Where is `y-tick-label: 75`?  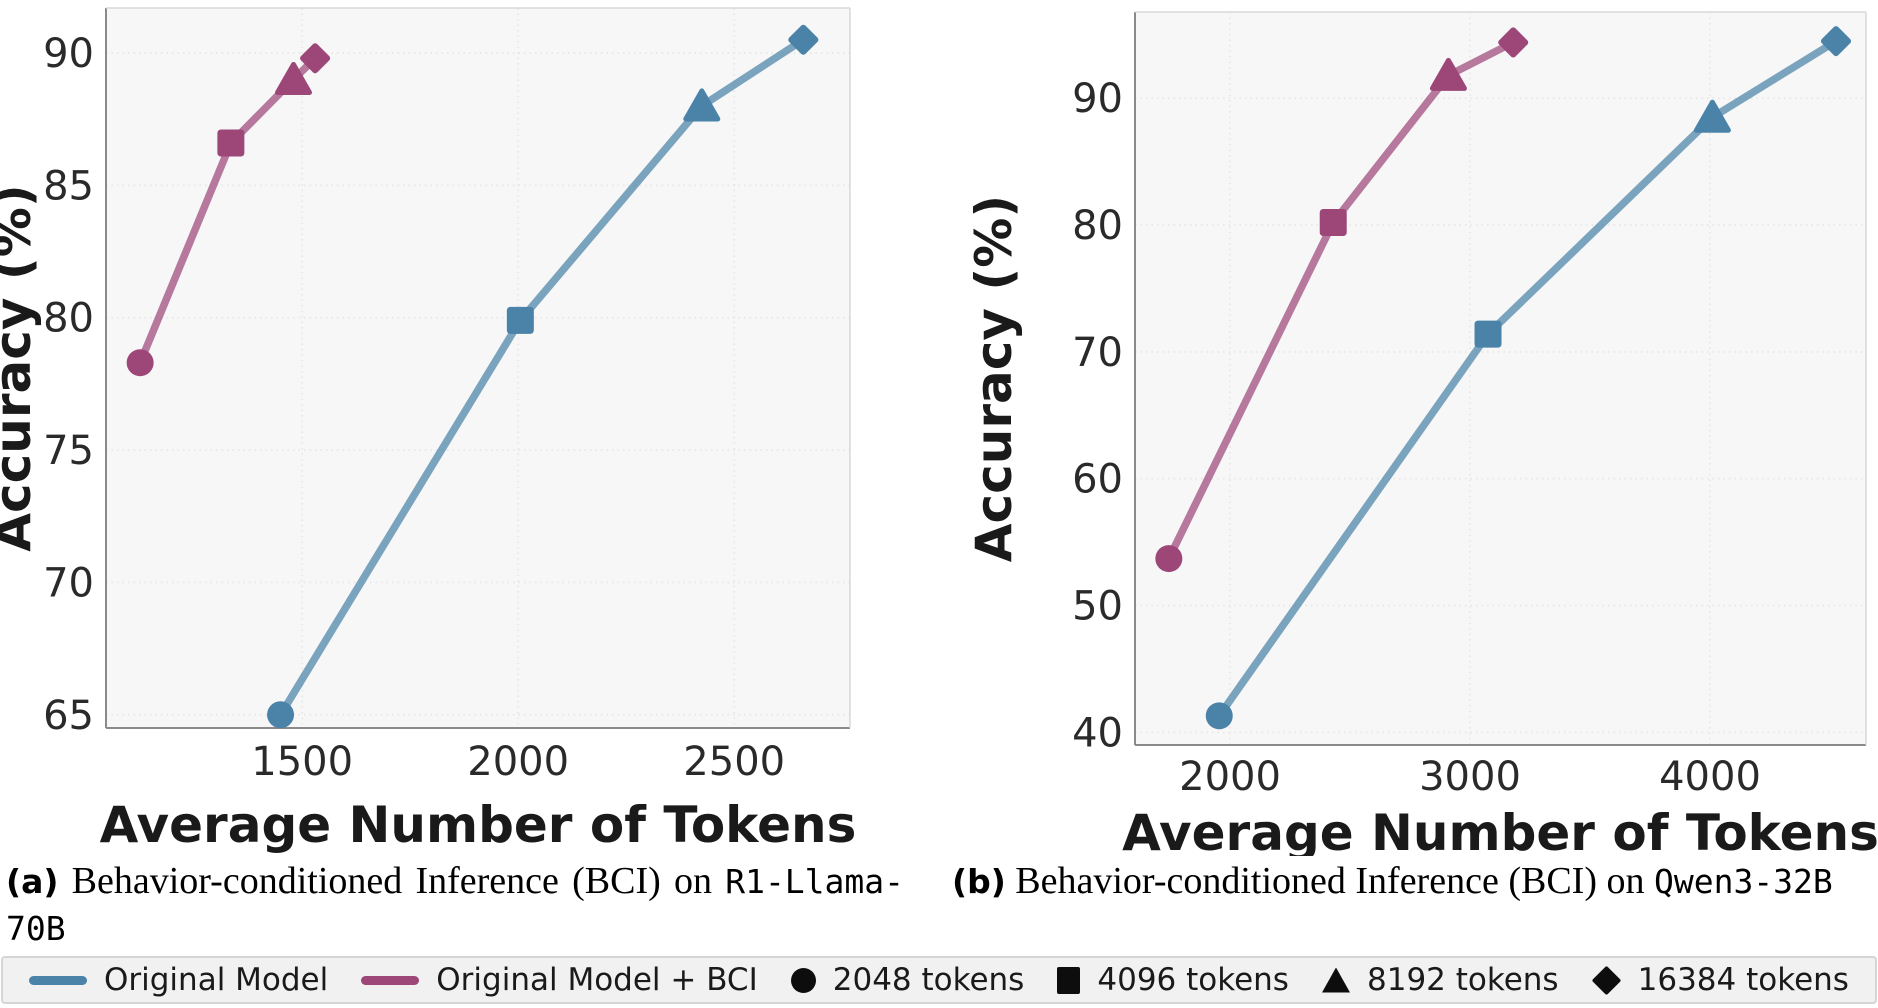 y-tick-label: 75 is located at coordinates (68, 451).